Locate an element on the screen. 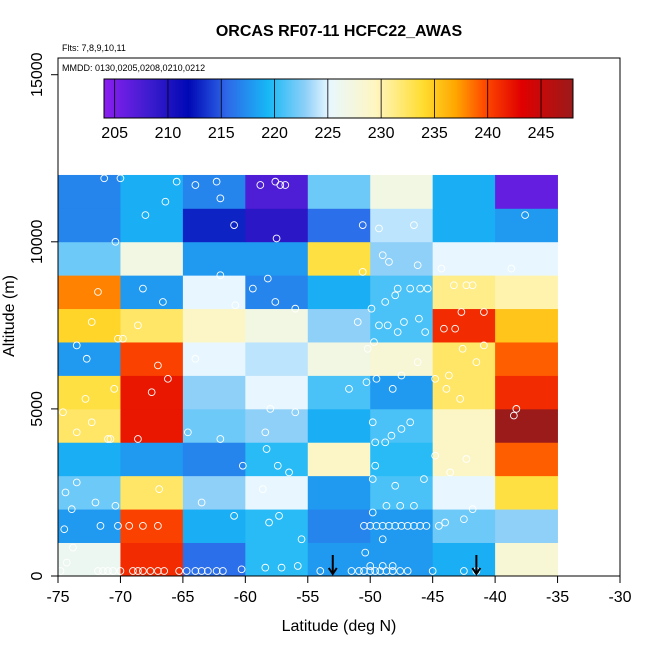  x-tick-label: -70 is located at coordinates (120, 597).